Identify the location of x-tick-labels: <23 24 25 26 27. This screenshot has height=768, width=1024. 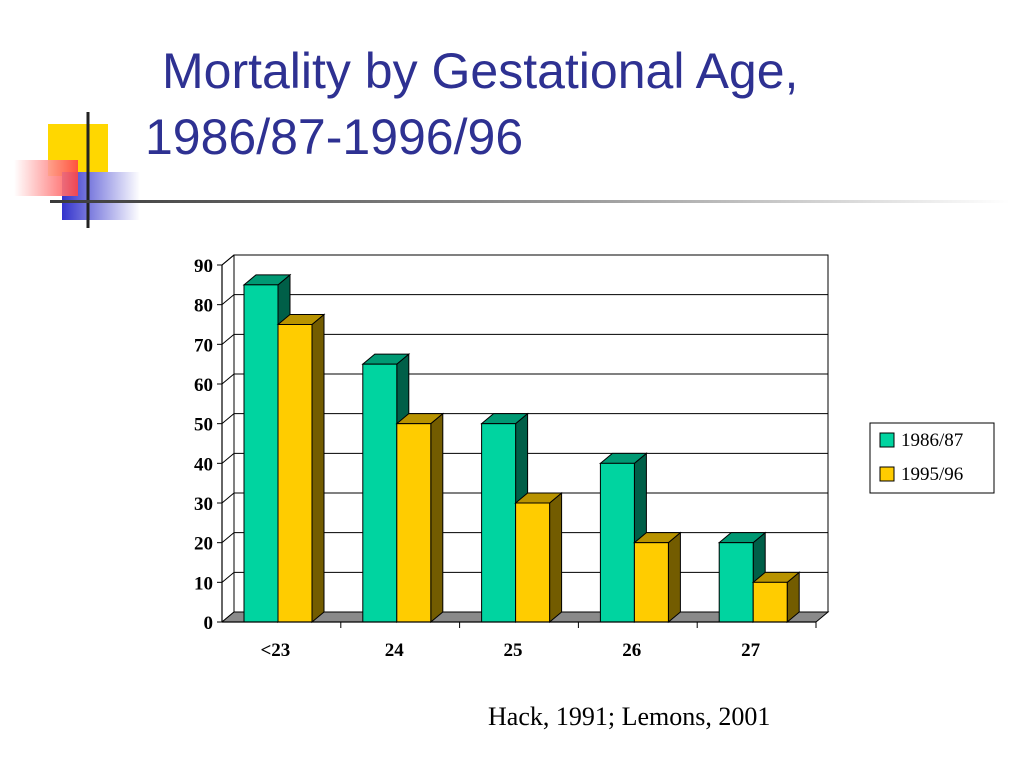
(510, 650).